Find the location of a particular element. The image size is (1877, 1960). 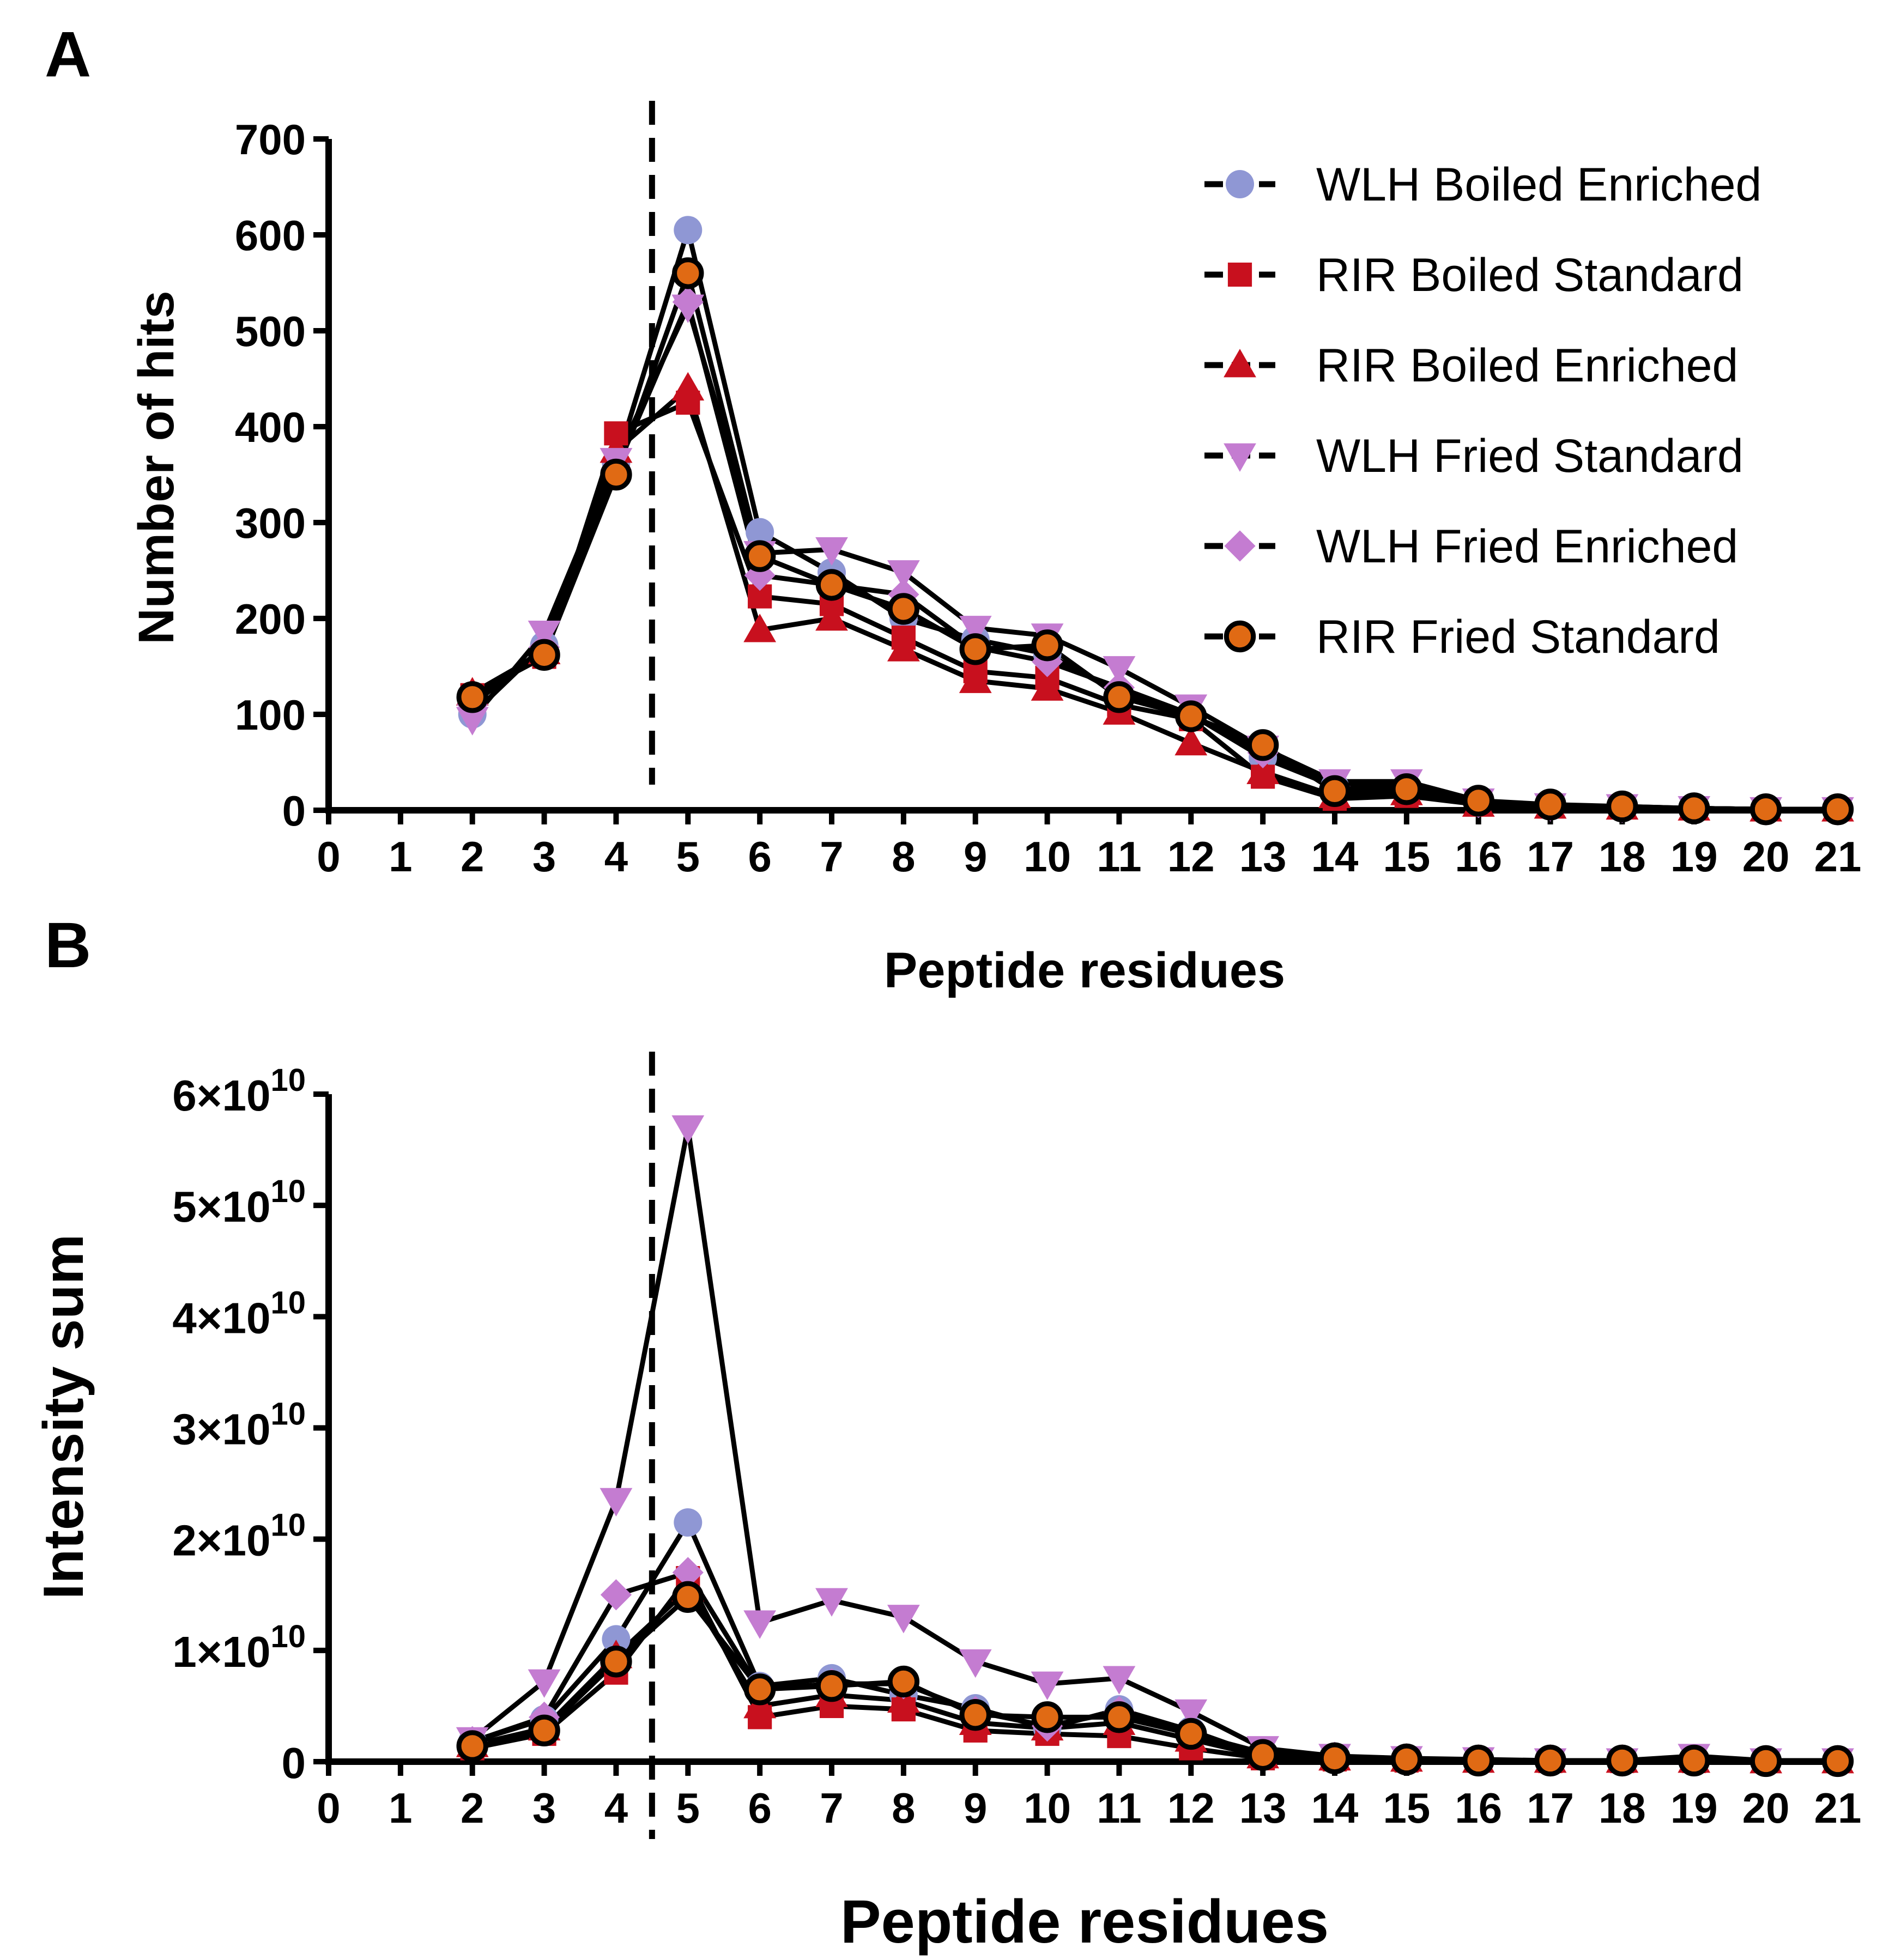

panel-a-x-tick-label: 9 is located at coordinates (976, 857).